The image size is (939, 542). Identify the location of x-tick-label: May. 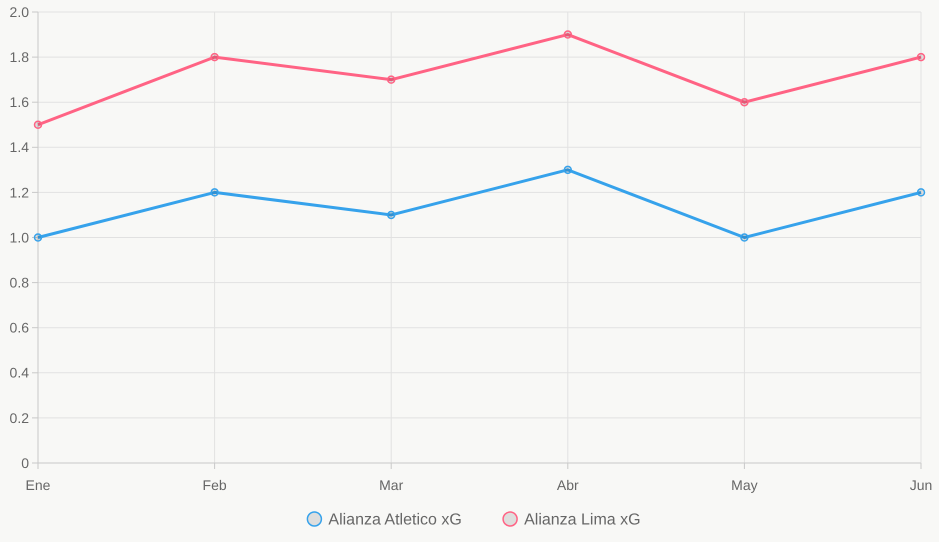
(744, 485).